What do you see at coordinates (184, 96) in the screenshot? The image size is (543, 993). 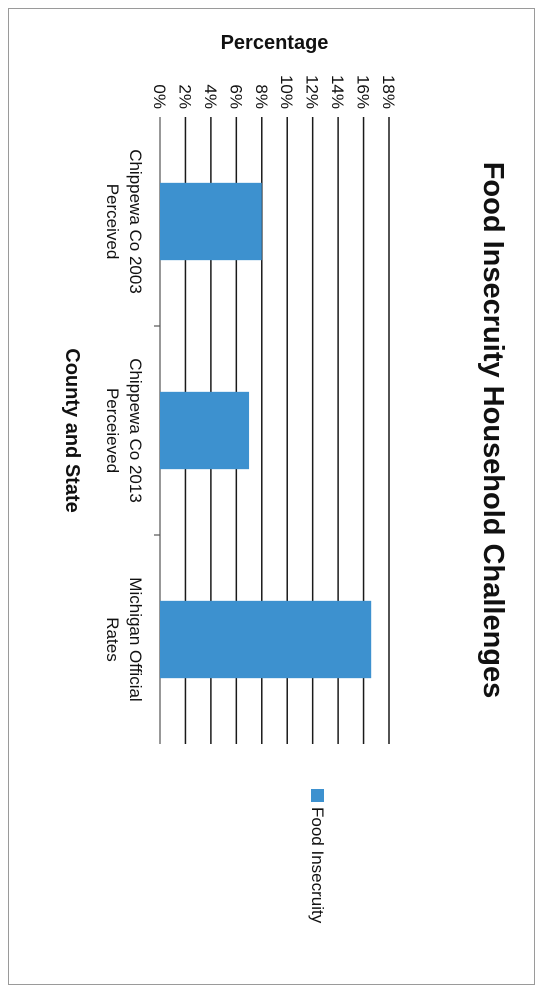 I see `y-tick-label: 2%` at bounding box center [184, 96].